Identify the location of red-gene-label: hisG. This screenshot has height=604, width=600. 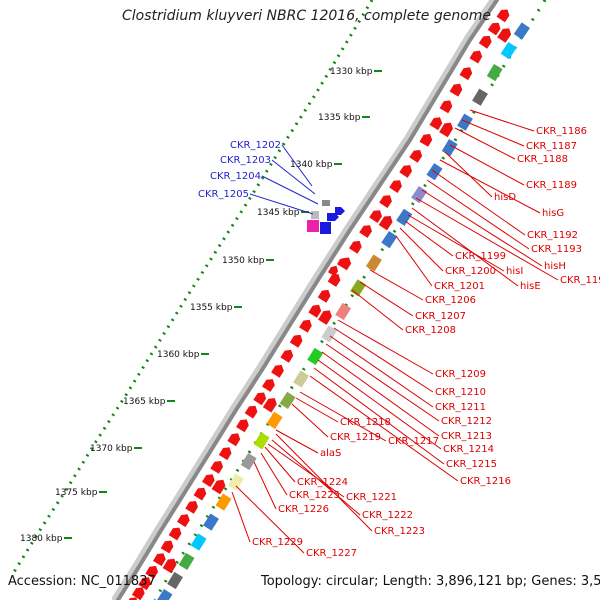
(553, 213).